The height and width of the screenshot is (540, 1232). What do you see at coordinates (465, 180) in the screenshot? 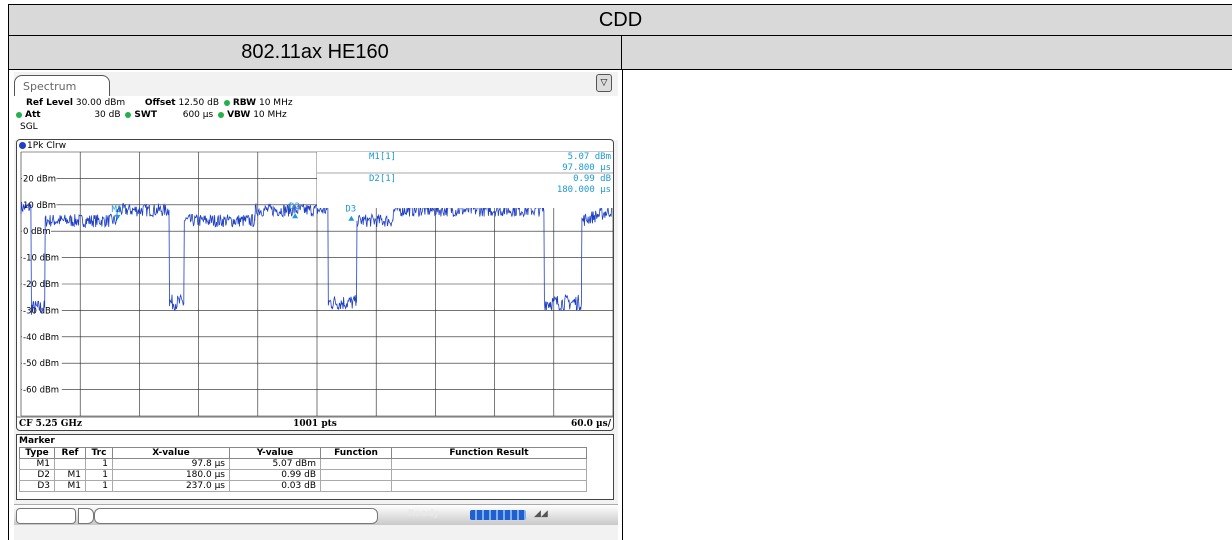
I see `marker-readout-bg` at bounding box center [465, 180].